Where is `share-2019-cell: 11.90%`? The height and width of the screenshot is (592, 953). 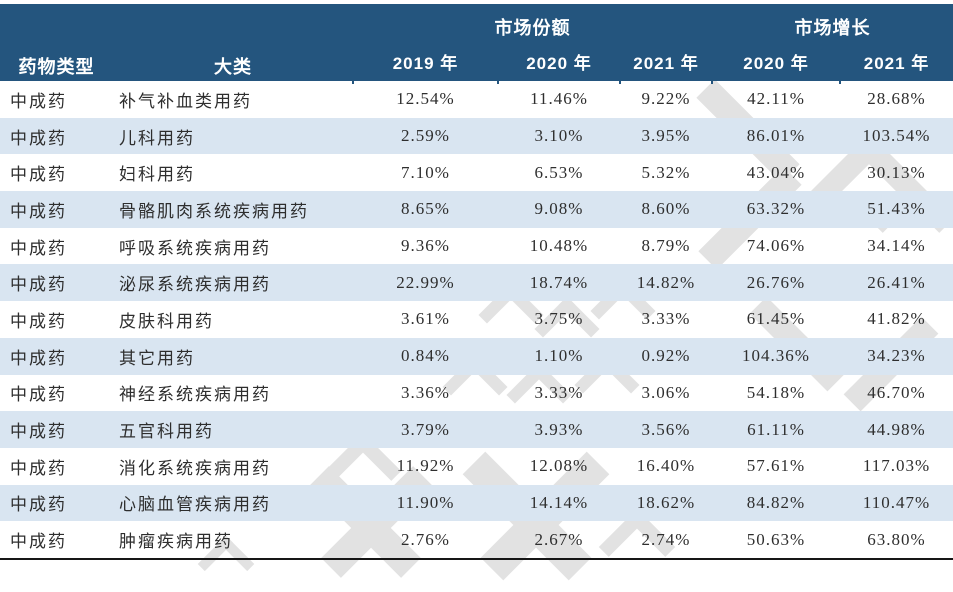
share-2019-cell: 11.90% is located at coordinates (425, 503).